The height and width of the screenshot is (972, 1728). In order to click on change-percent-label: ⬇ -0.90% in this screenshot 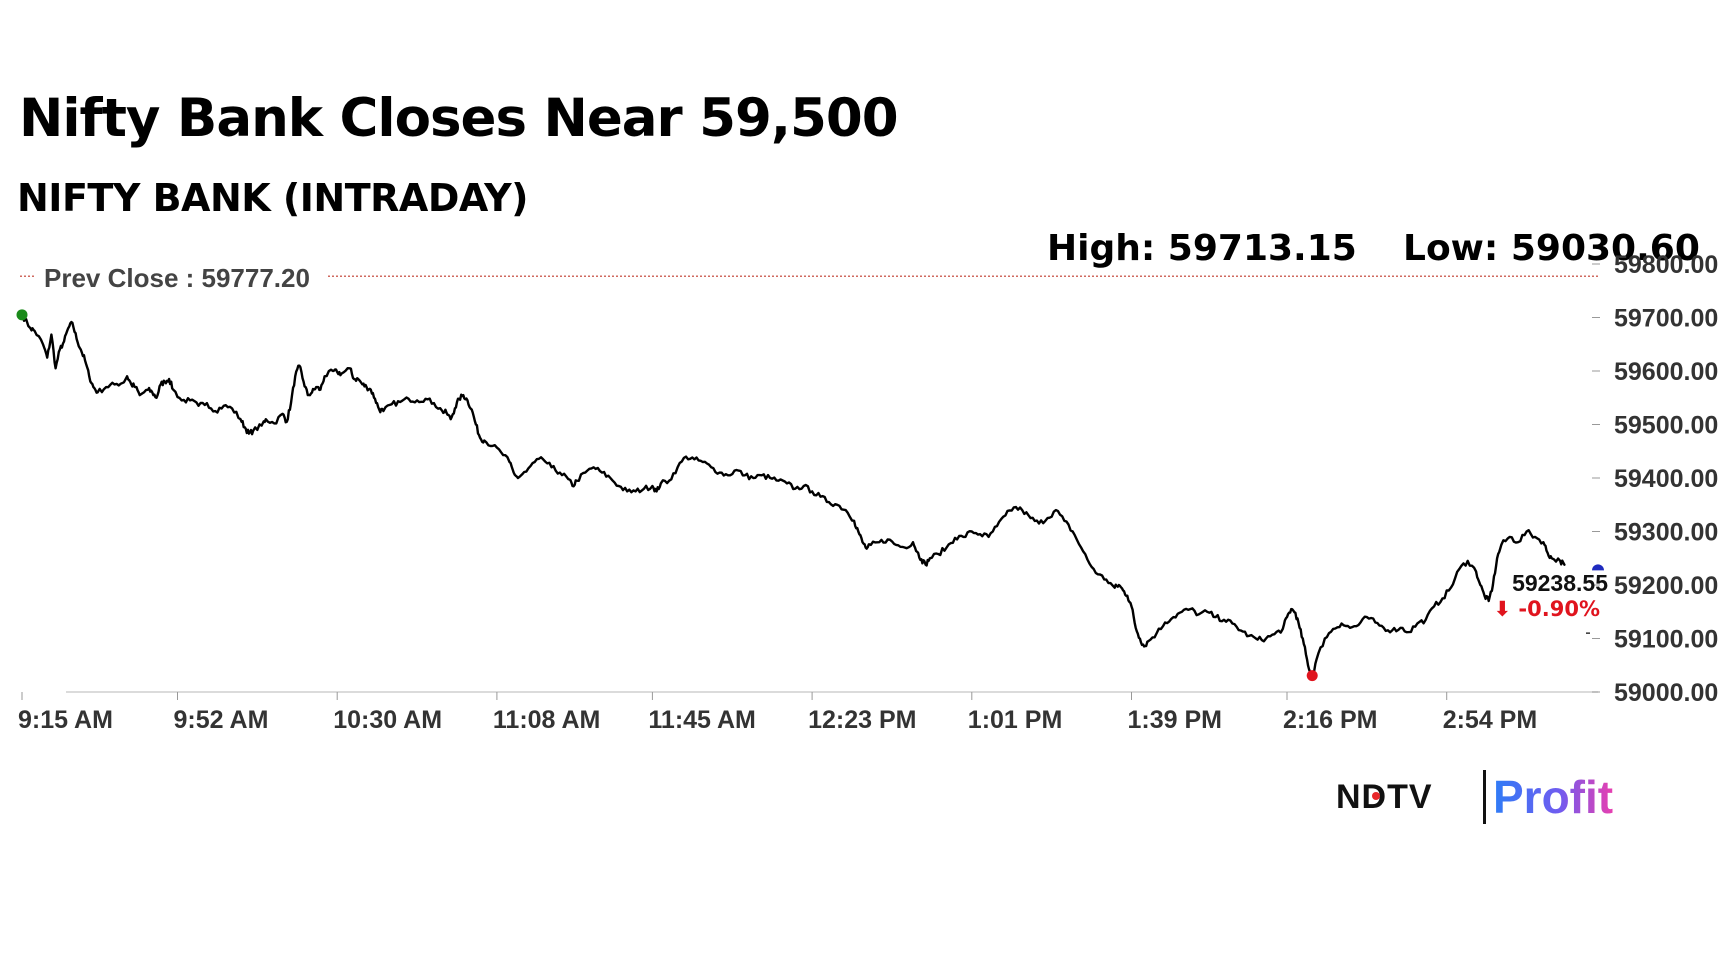, I will do `click(1547, 609)`.